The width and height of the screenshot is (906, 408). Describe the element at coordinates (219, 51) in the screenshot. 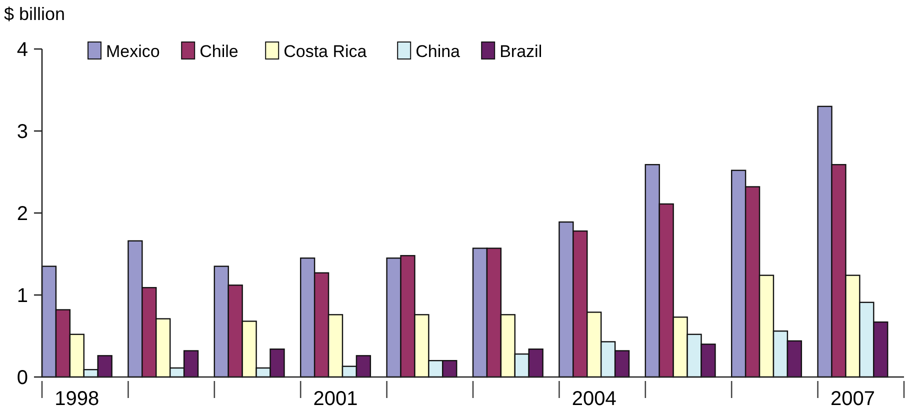

I see `legend-label: Chile` at that location.